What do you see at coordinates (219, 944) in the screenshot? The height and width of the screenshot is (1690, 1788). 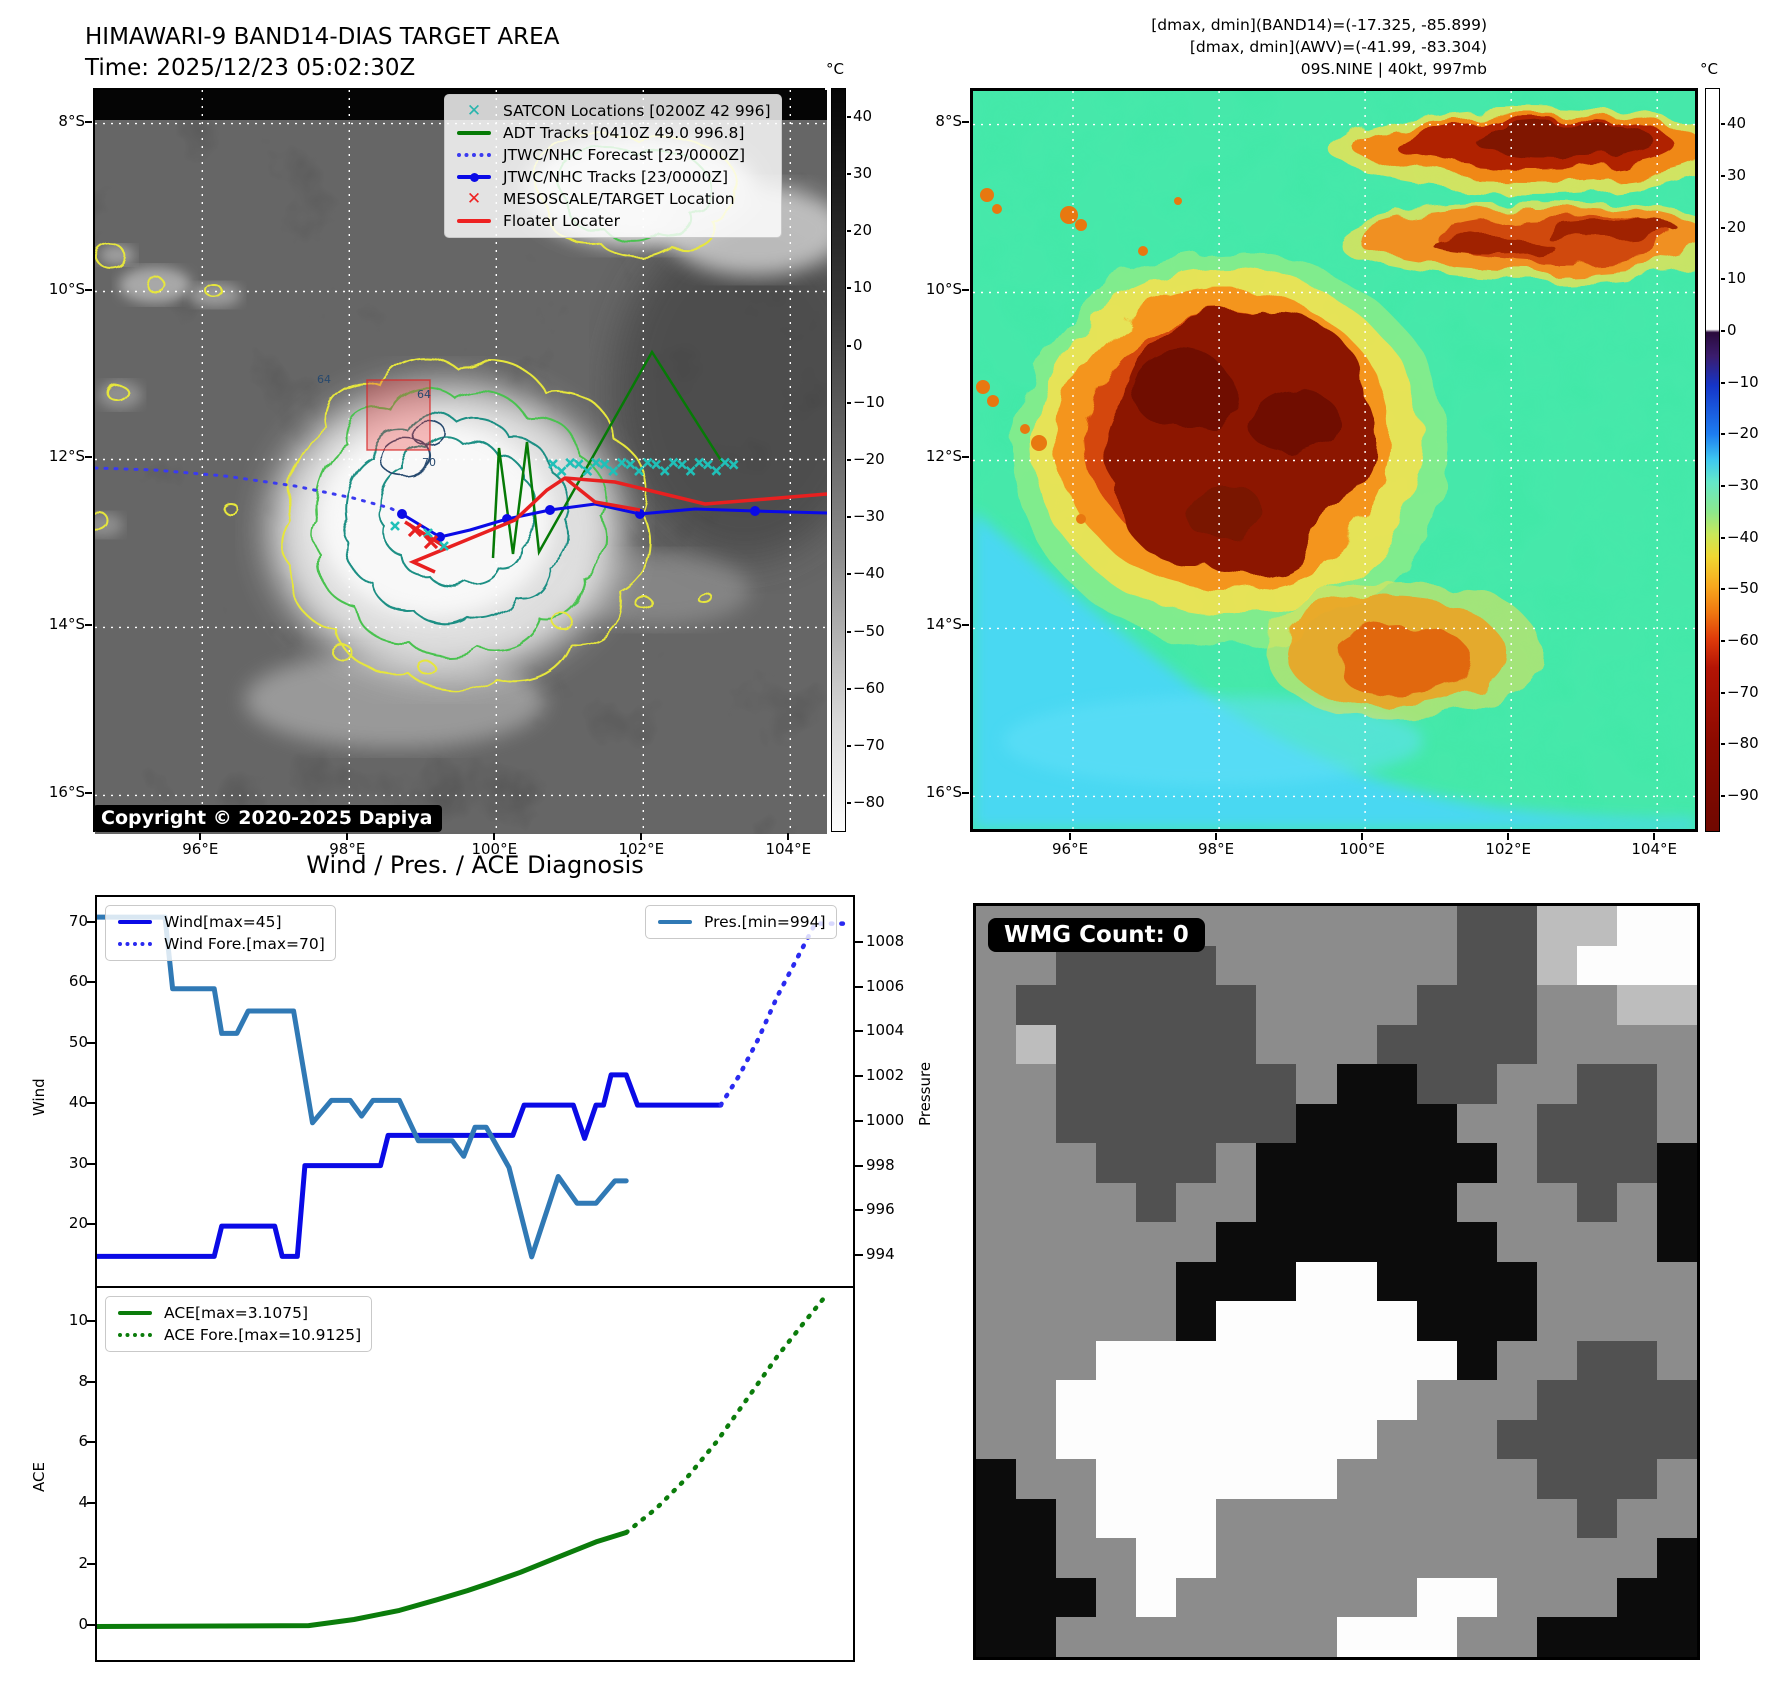 I see `wind-legend-item: Wind Fore.[max=70]` at bounding box center [219, 944].